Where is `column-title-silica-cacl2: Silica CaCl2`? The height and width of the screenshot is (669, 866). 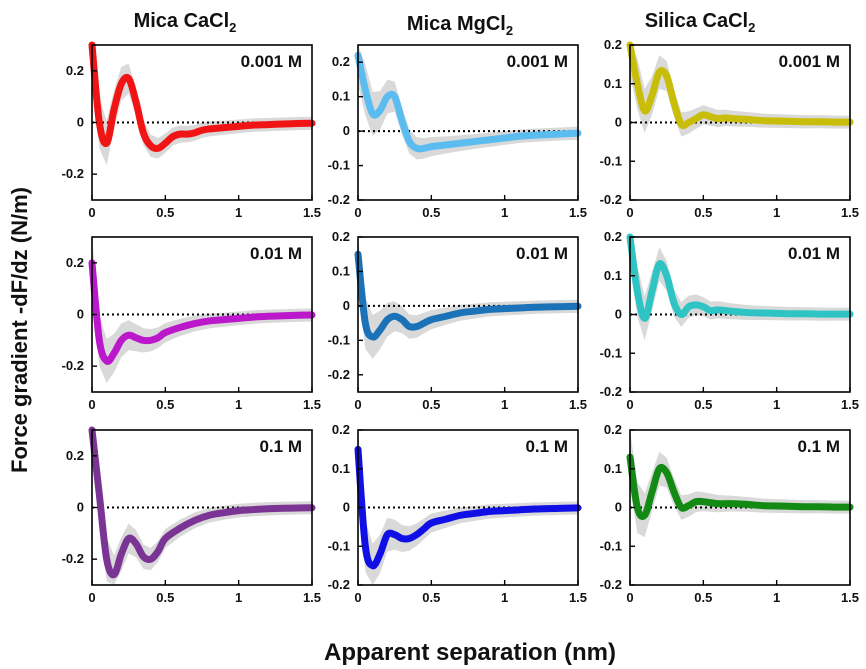 column-title-silica-cacl2: Silica CaCl2 is located at coordinates (700, 22).